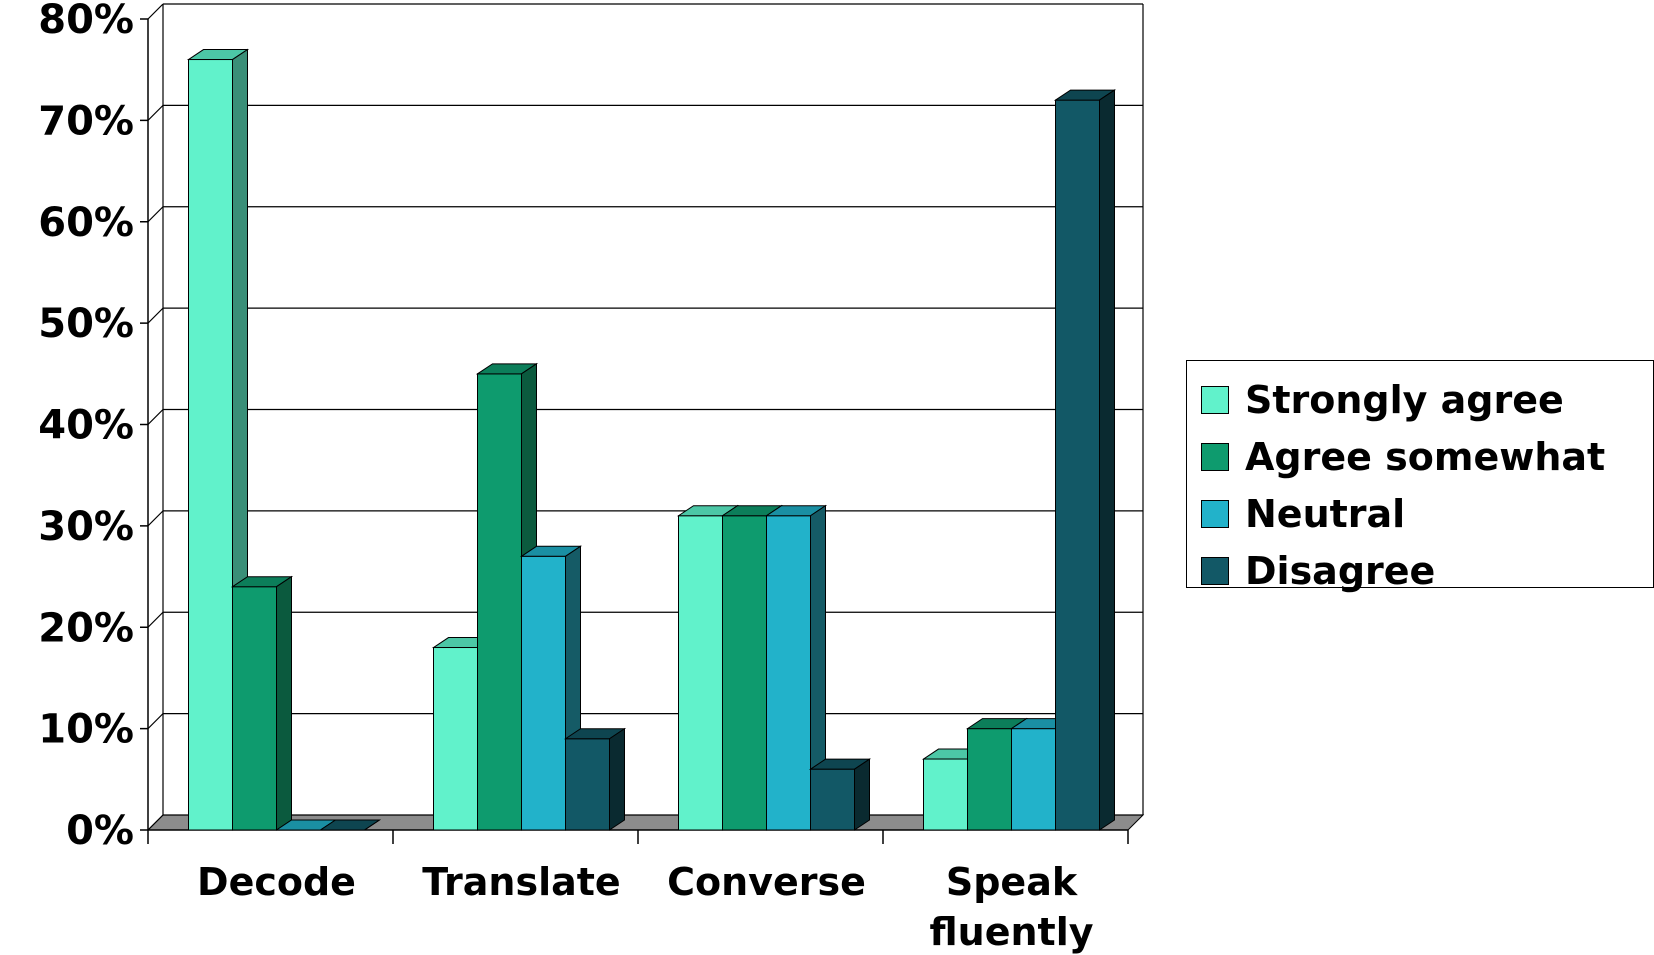 This screenshot has height=955, width=1654. I want to click on y-tick-label: 0%, so click(100, 831).